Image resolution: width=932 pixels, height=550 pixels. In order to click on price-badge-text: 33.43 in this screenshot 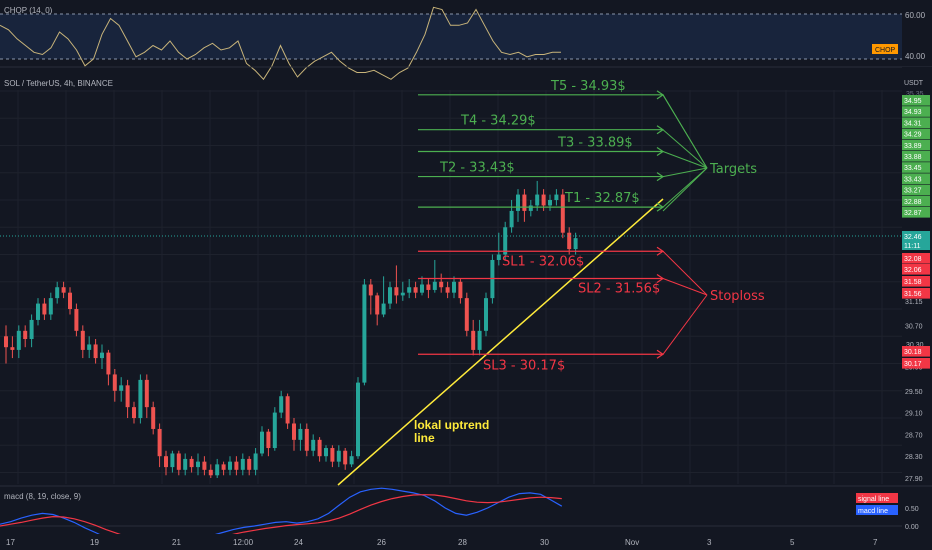, I will do `click(913, 179)`.